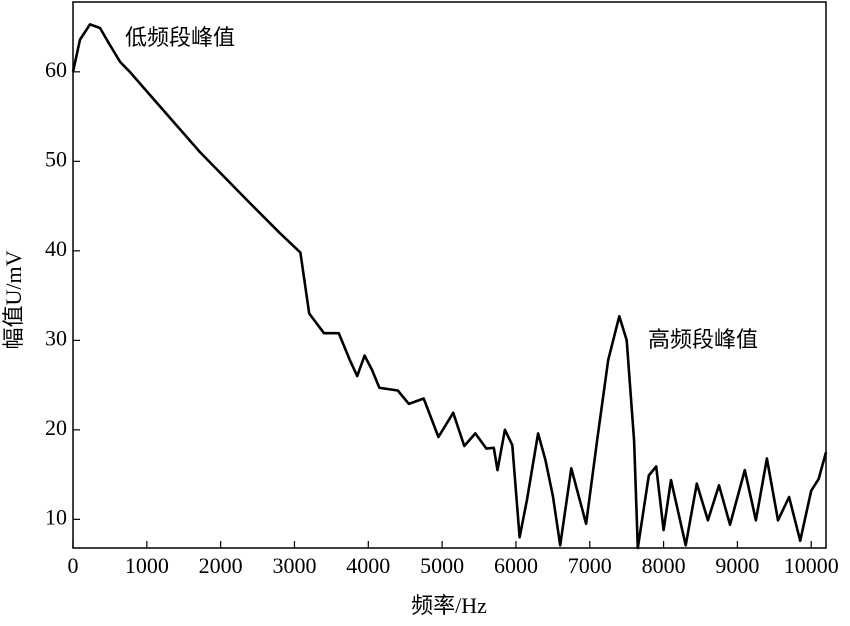 The width and height of the screenshot is (850, 626). Describe the element at coordinates (13, 299) in the screenshot. I see `y-axis-label: 幅值U/mV` at that location.